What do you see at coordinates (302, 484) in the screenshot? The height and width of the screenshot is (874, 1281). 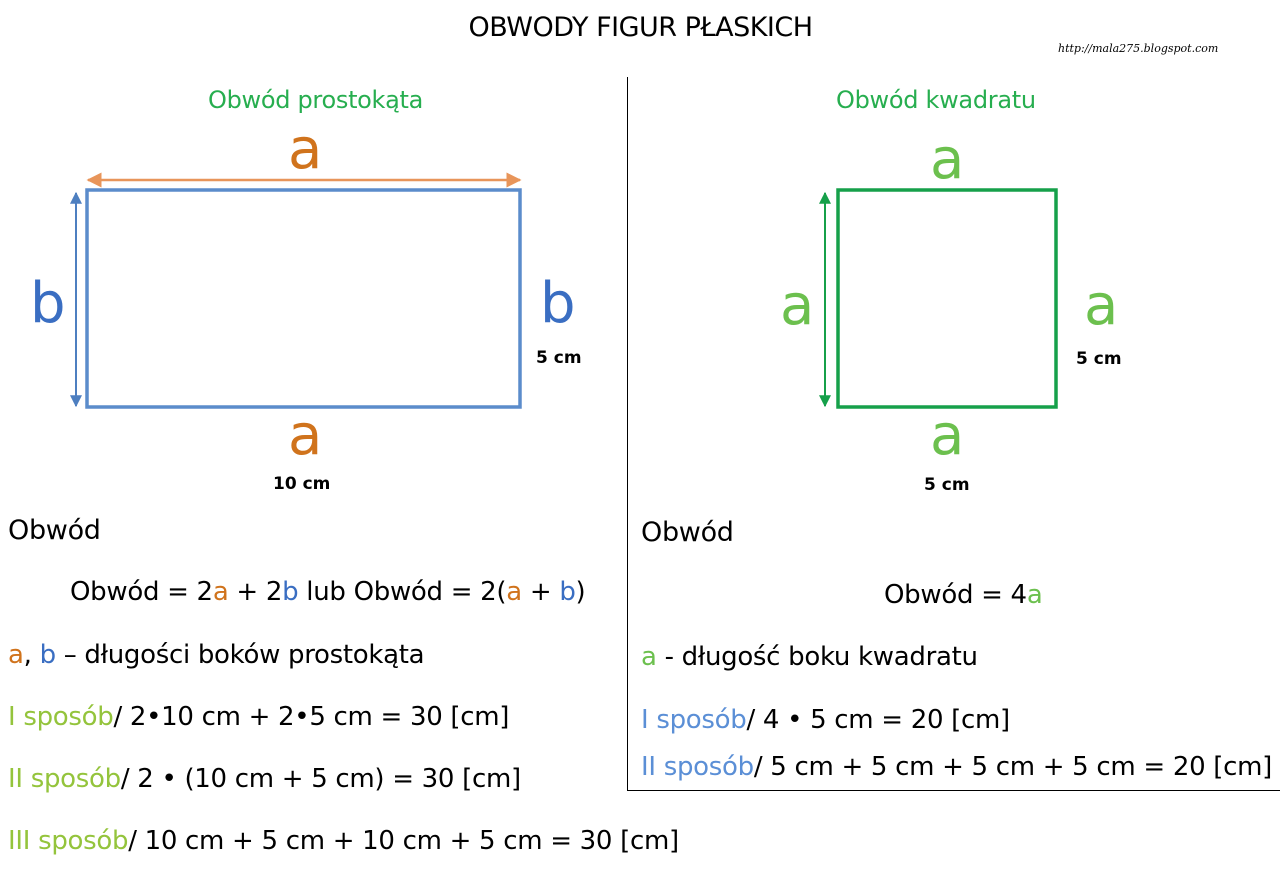 I see `rectangle-bottom-length: 10 cm` at bounding box center [302, 484].